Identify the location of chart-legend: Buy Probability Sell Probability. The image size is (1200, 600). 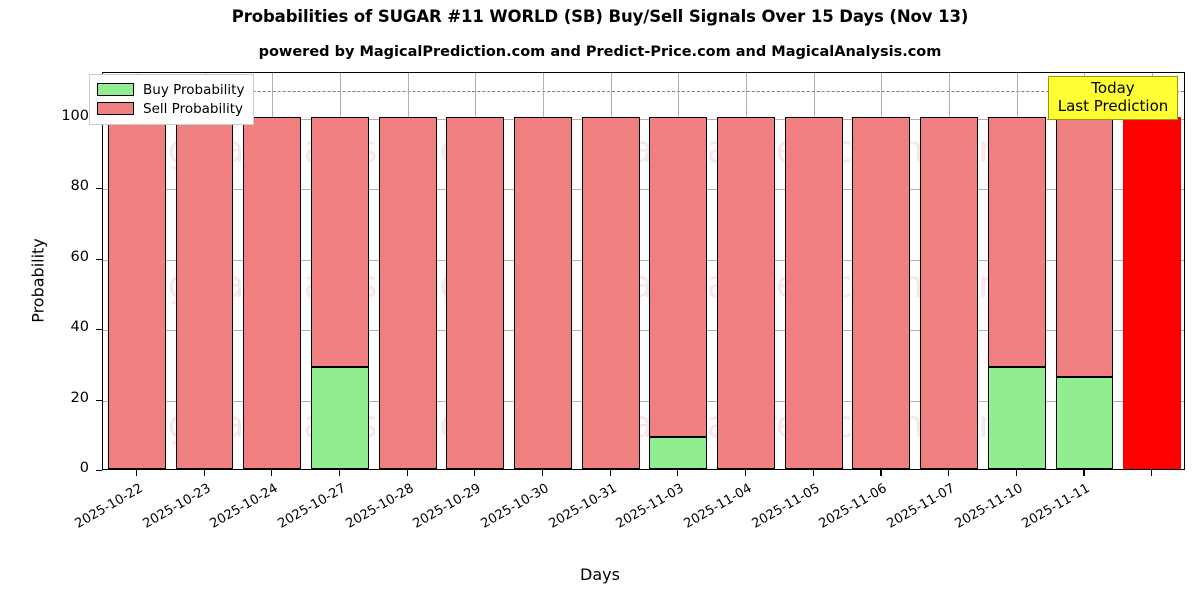
(172, 99).